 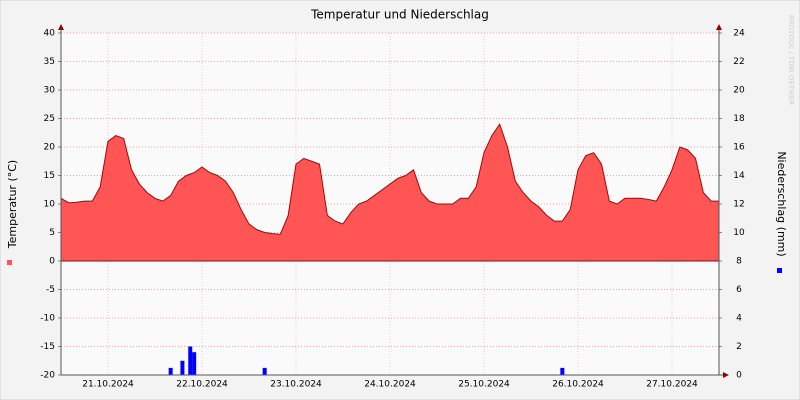 I want to click on y-tick-label: -20, so click(x=47, y=376).